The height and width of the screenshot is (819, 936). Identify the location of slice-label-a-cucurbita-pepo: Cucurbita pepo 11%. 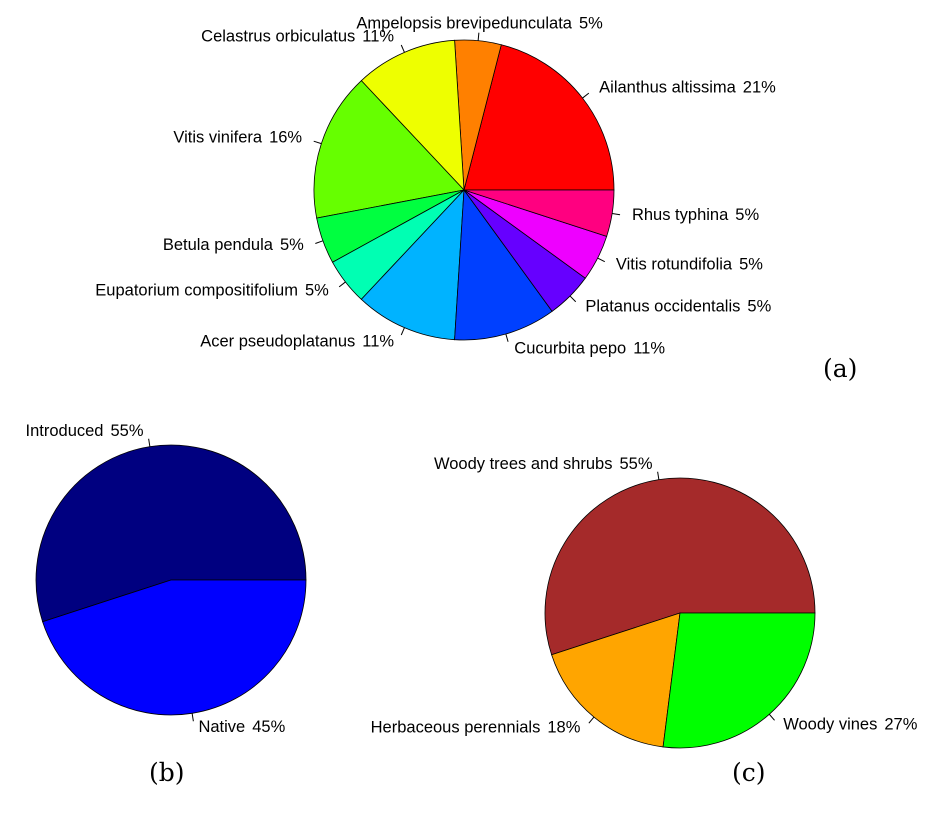
(589, 349).